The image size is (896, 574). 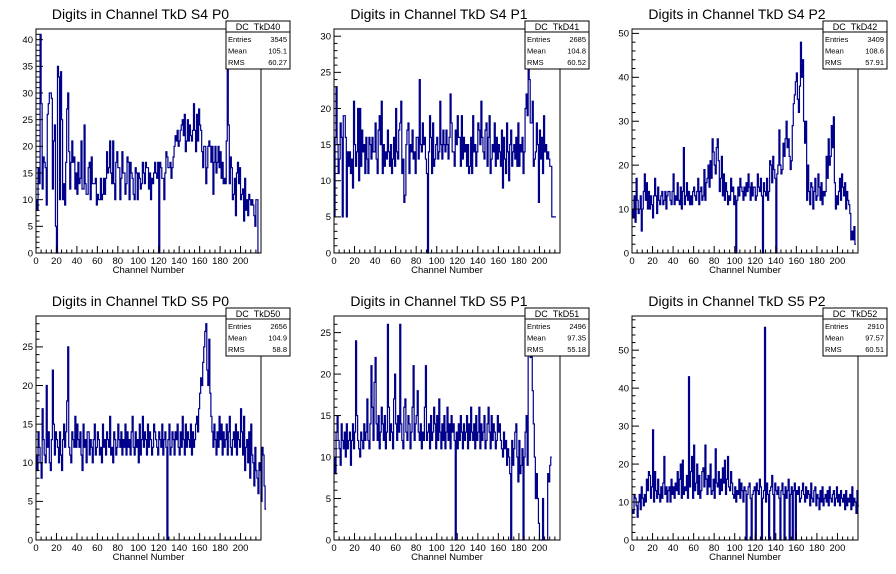 I want to click on stats-value: 104.8, so click(x=576, y=51).